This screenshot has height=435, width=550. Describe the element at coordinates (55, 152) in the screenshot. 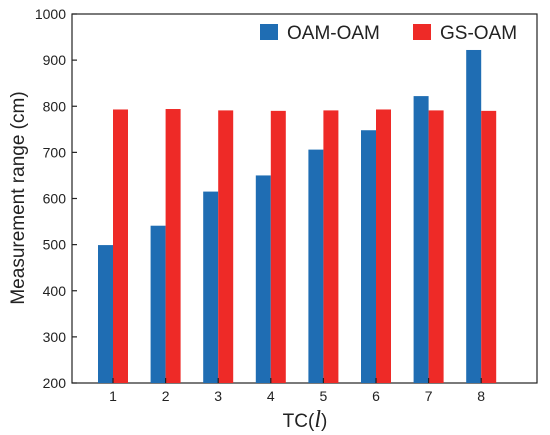

I see `y-tick-label: 700` at that location.